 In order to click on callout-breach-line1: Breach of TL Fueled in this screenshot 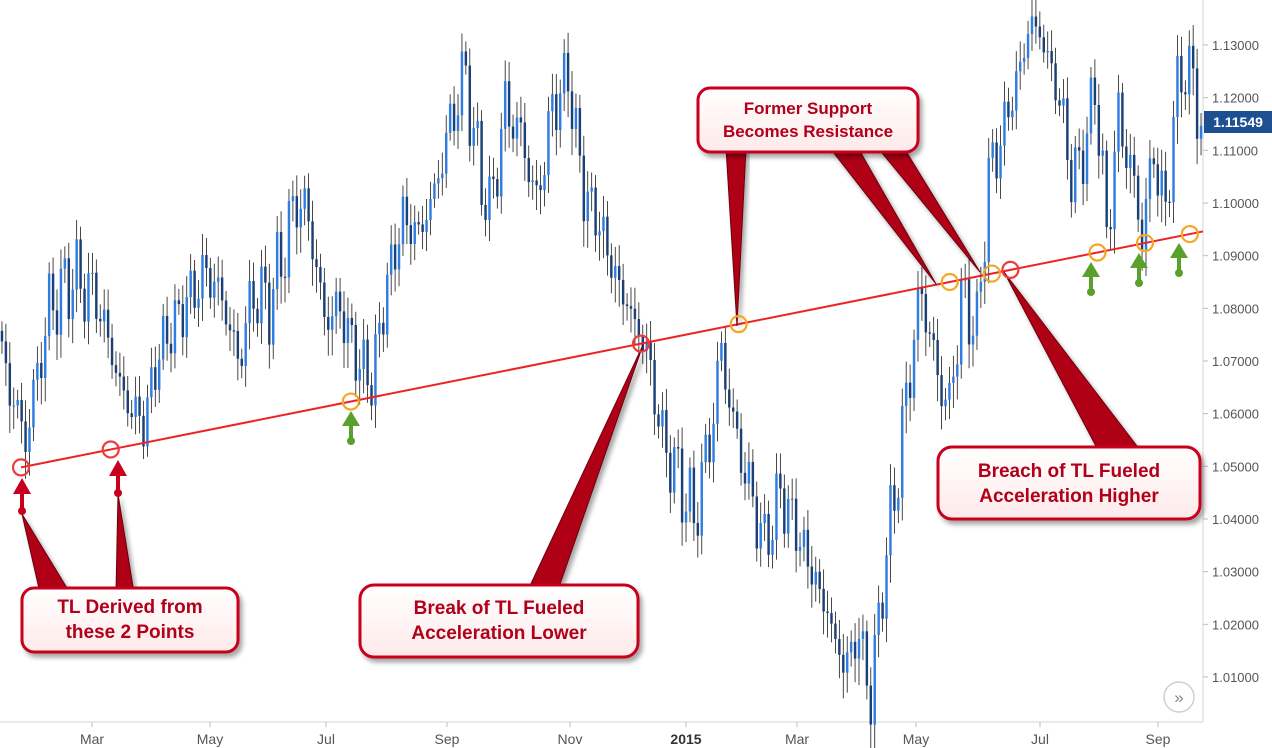, I will do `click(1069, 471)`.